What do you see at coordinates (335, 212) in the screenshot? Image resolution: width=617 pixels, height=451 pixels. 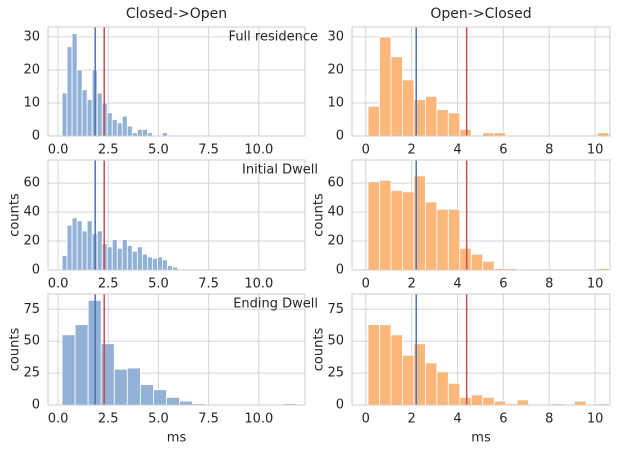 I see `y-tick-label: 40` at bounding box center [335, 212].